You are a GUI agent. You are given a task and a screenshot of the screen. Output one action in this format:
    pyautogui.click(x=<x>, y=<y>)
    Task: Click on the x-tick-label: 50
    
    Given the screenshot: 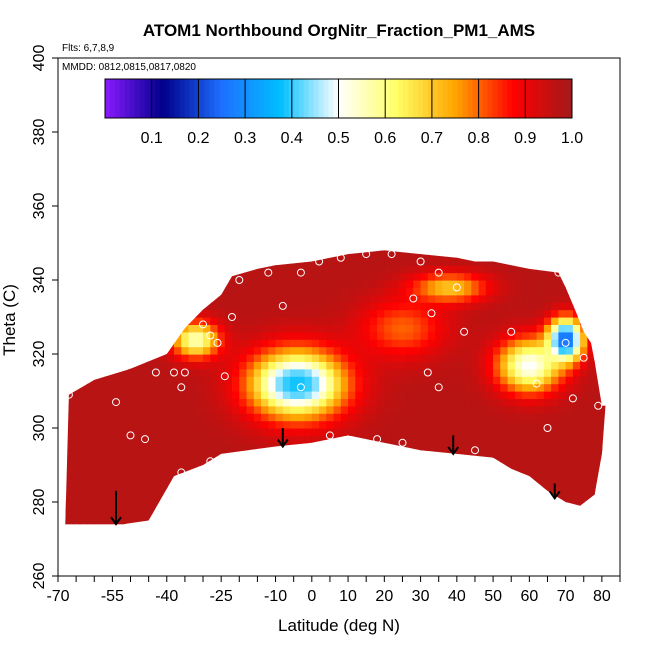 What is the action you would take?
    pyautogui.click(x=493, y=596)
    